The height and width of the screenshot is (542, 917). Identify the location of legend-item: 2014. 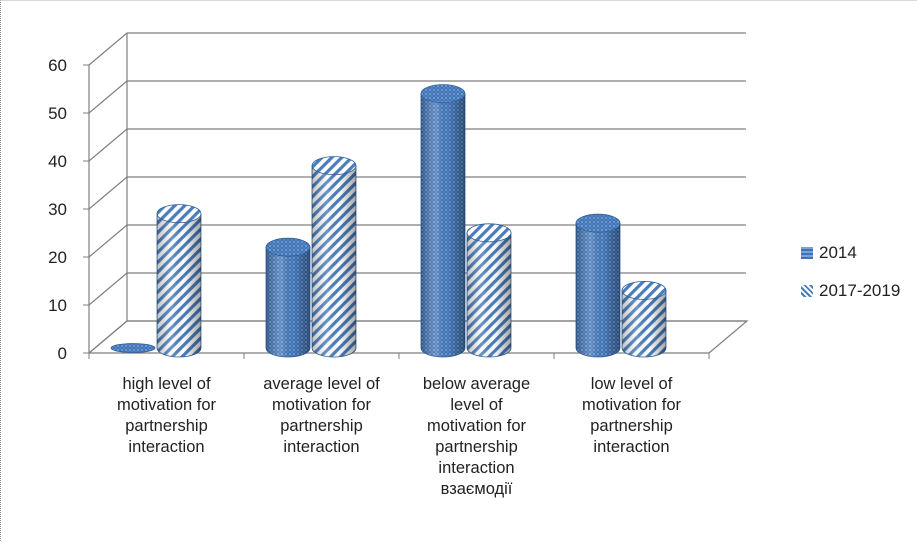
(829, 253).